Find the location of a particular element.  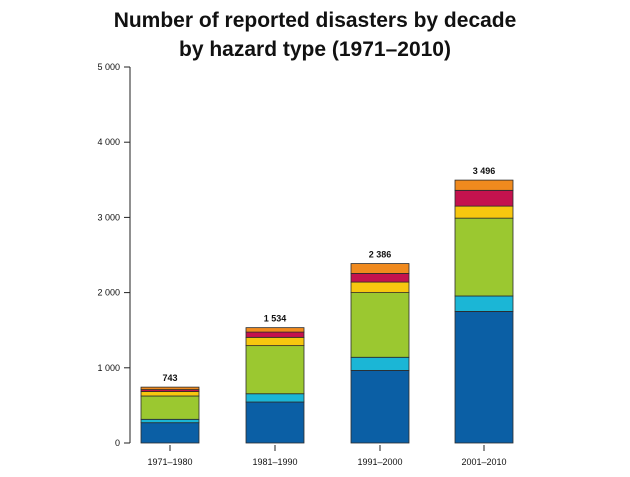

x-tick-label: 1991–2000 is located at coordinates (379, 462).